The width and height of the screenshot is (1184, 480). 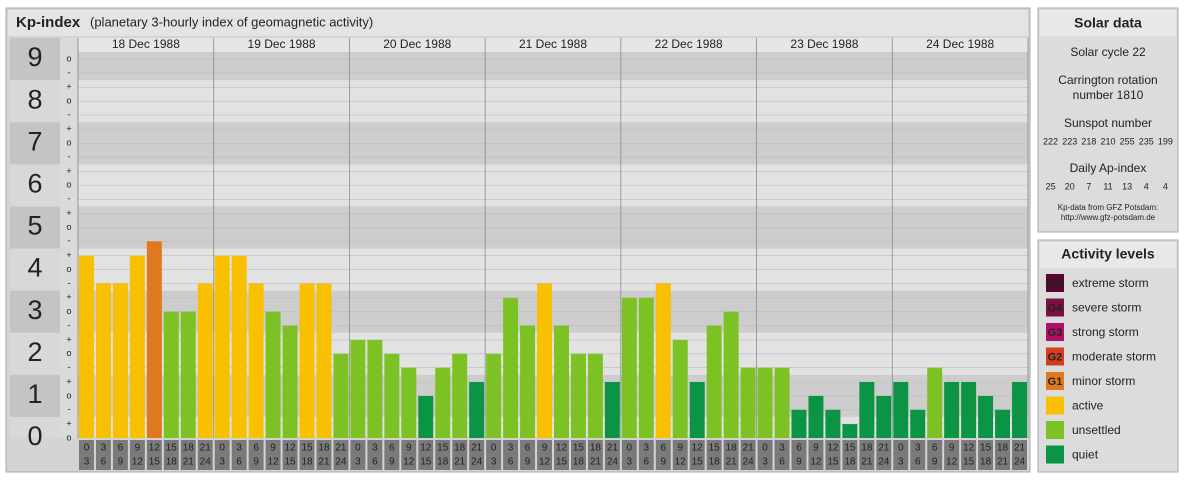 What do you see at coordinates (1108, 123) in the screenshot?
I see `sunspot-title: Sunspot number` at bounding box center [1108, 123].